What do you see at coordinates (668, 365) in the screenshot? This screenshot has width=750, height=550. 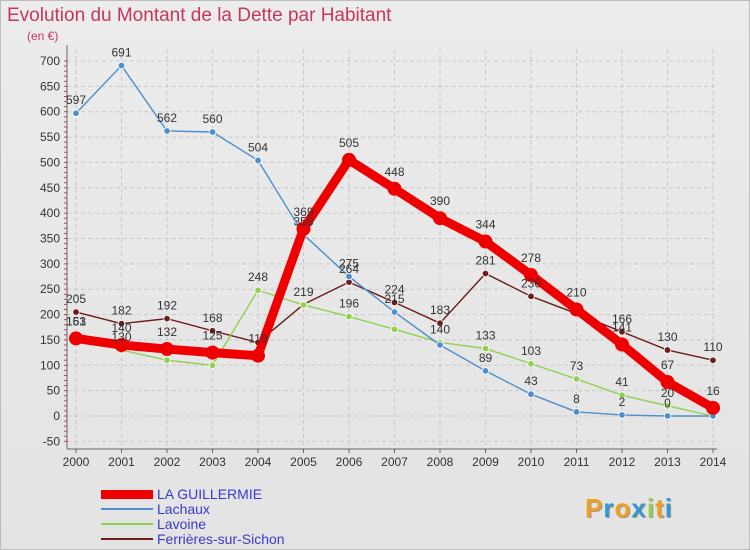 I see `data-label: 67` at bounding box center [668, 365].